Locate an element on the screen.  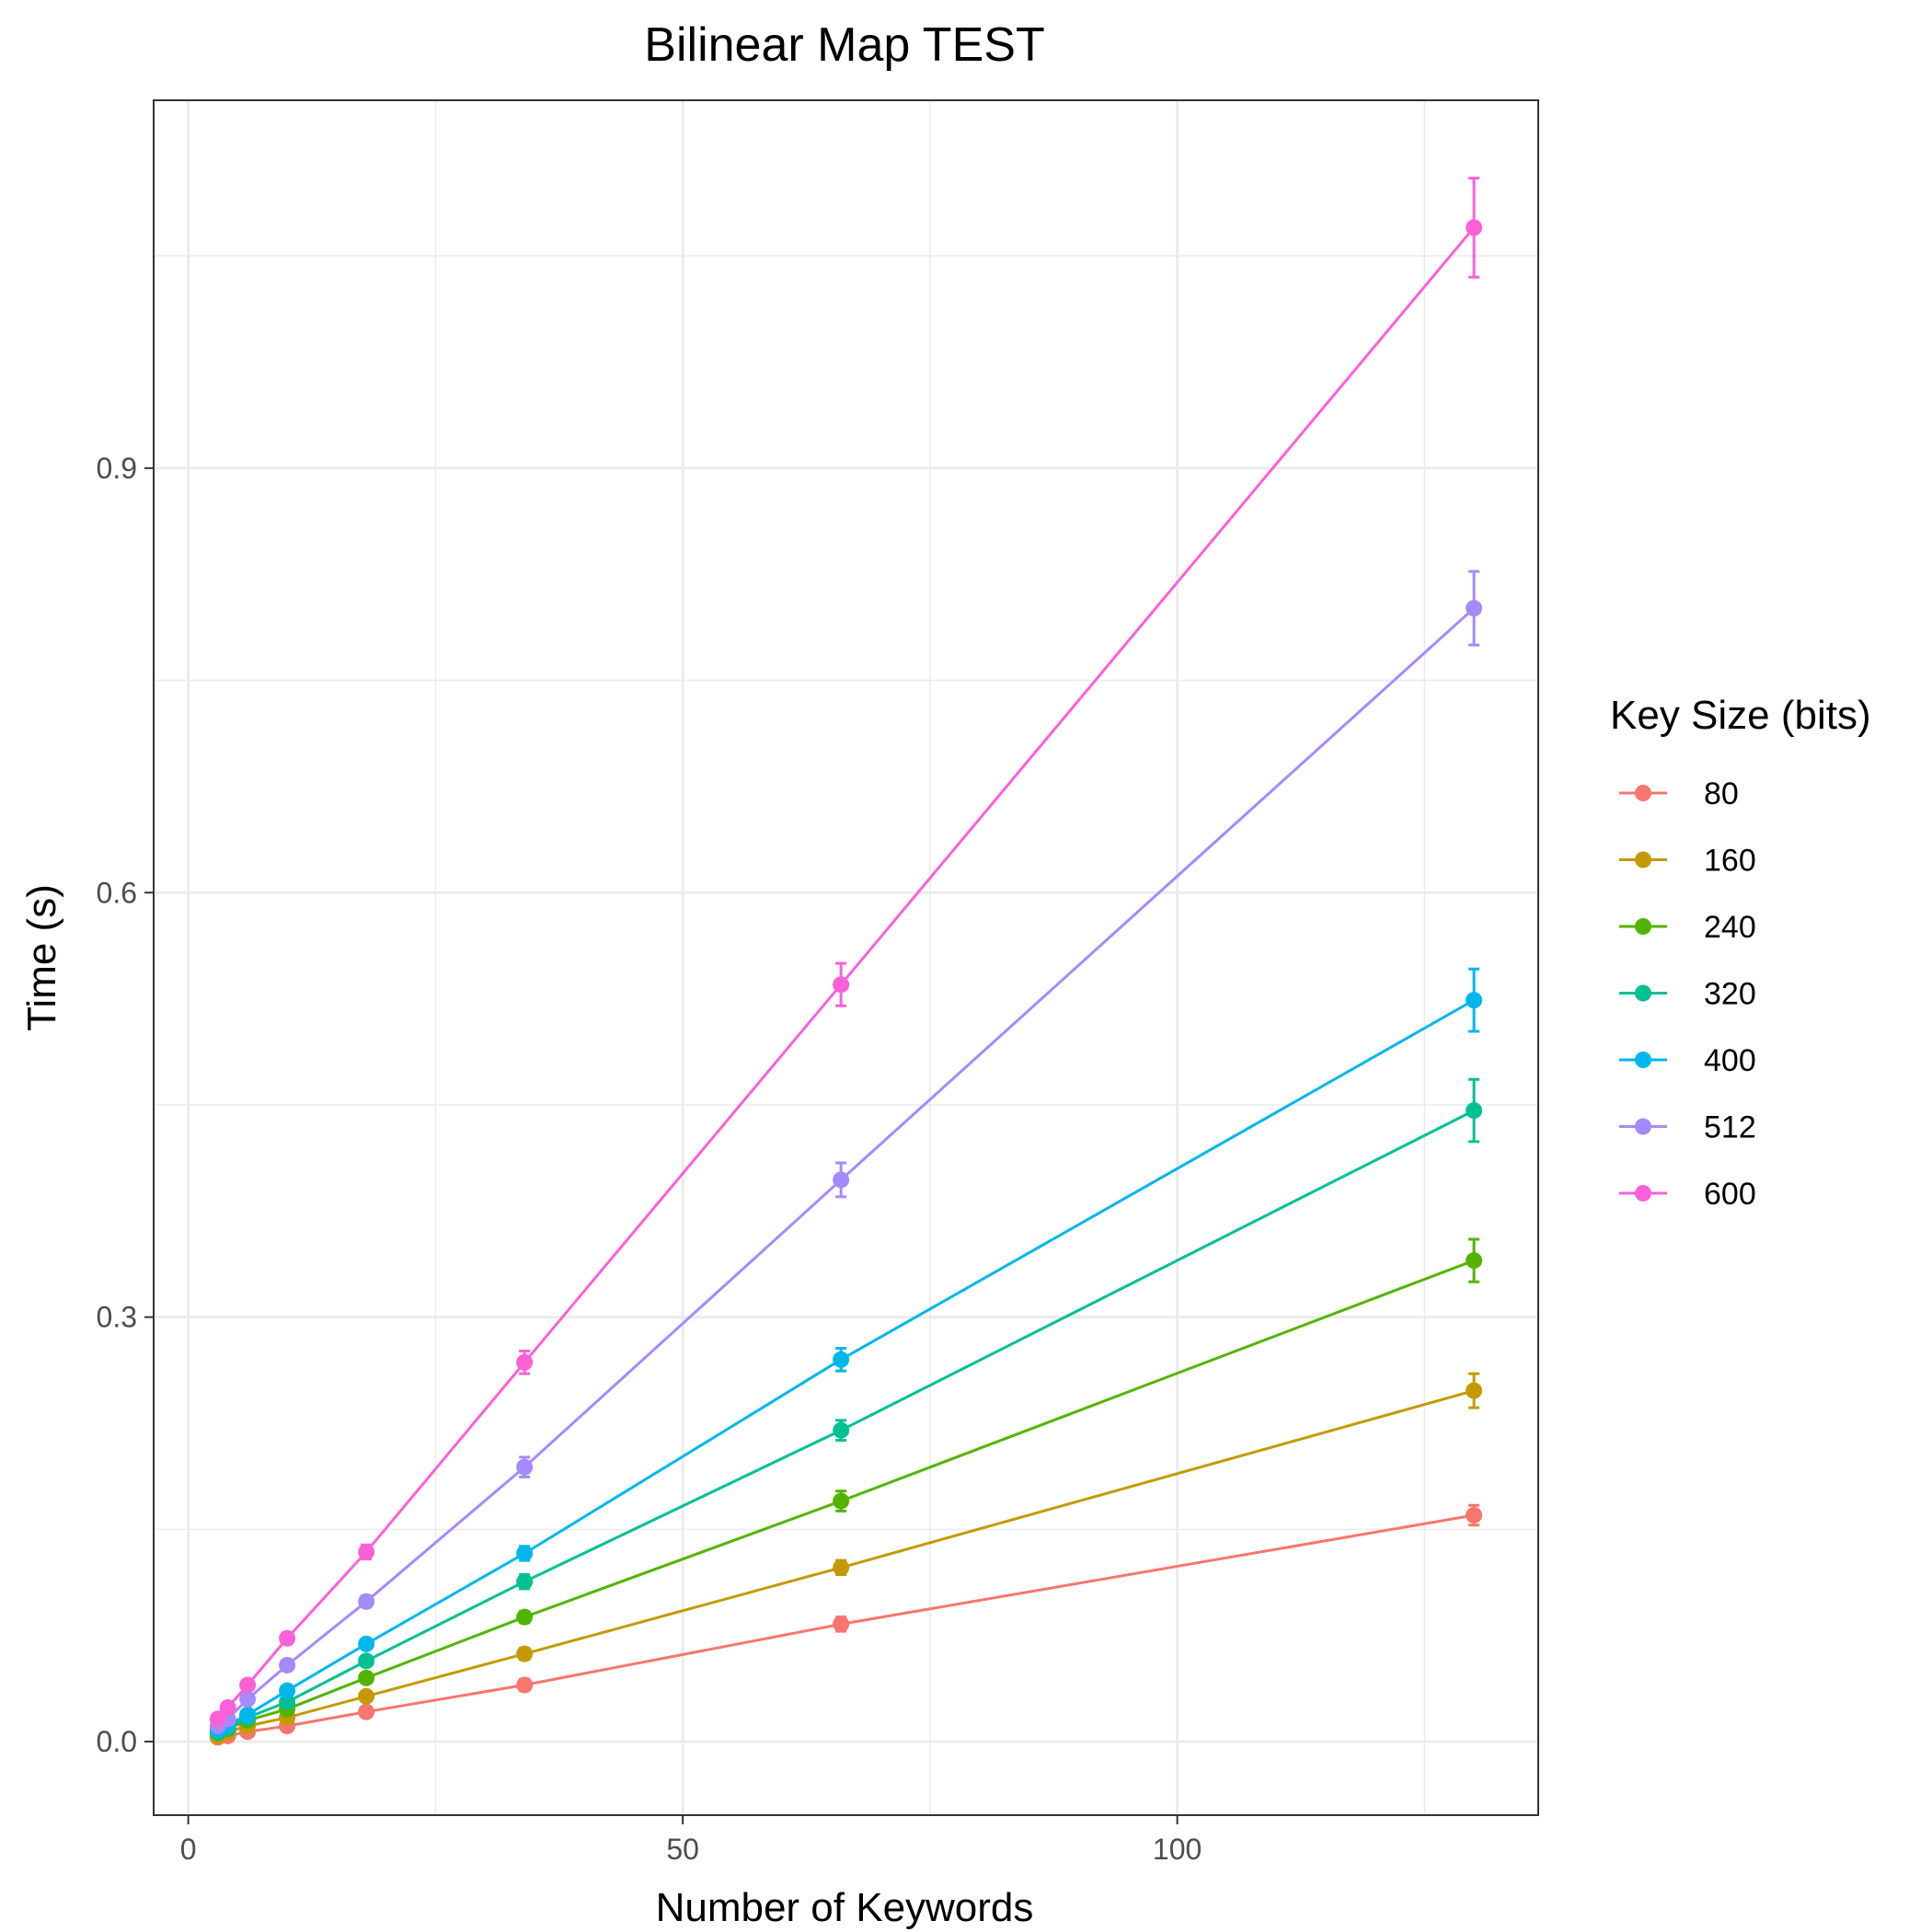
legend-label: 320 is located at coordinates (1730, 995).